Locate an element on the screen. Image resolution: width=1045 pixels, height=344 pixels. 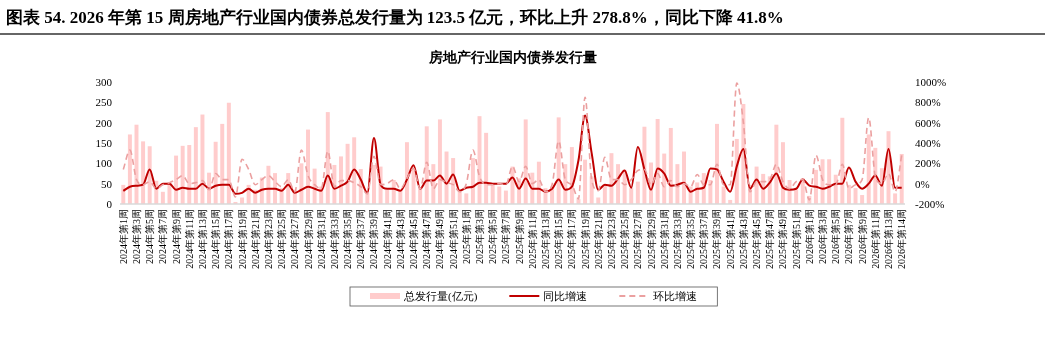
x-tick-label: 2025年第27周 is located at coordinates (638, 239).